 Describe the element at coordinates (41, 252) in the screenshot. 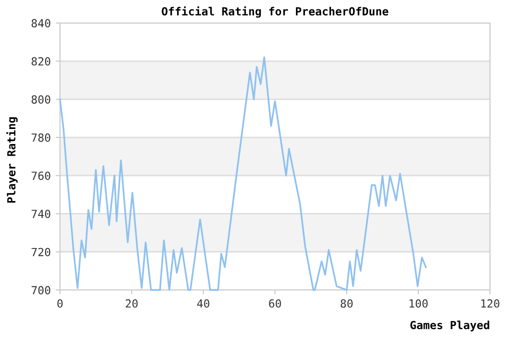

I see `y-tick-label: 720` at that location.